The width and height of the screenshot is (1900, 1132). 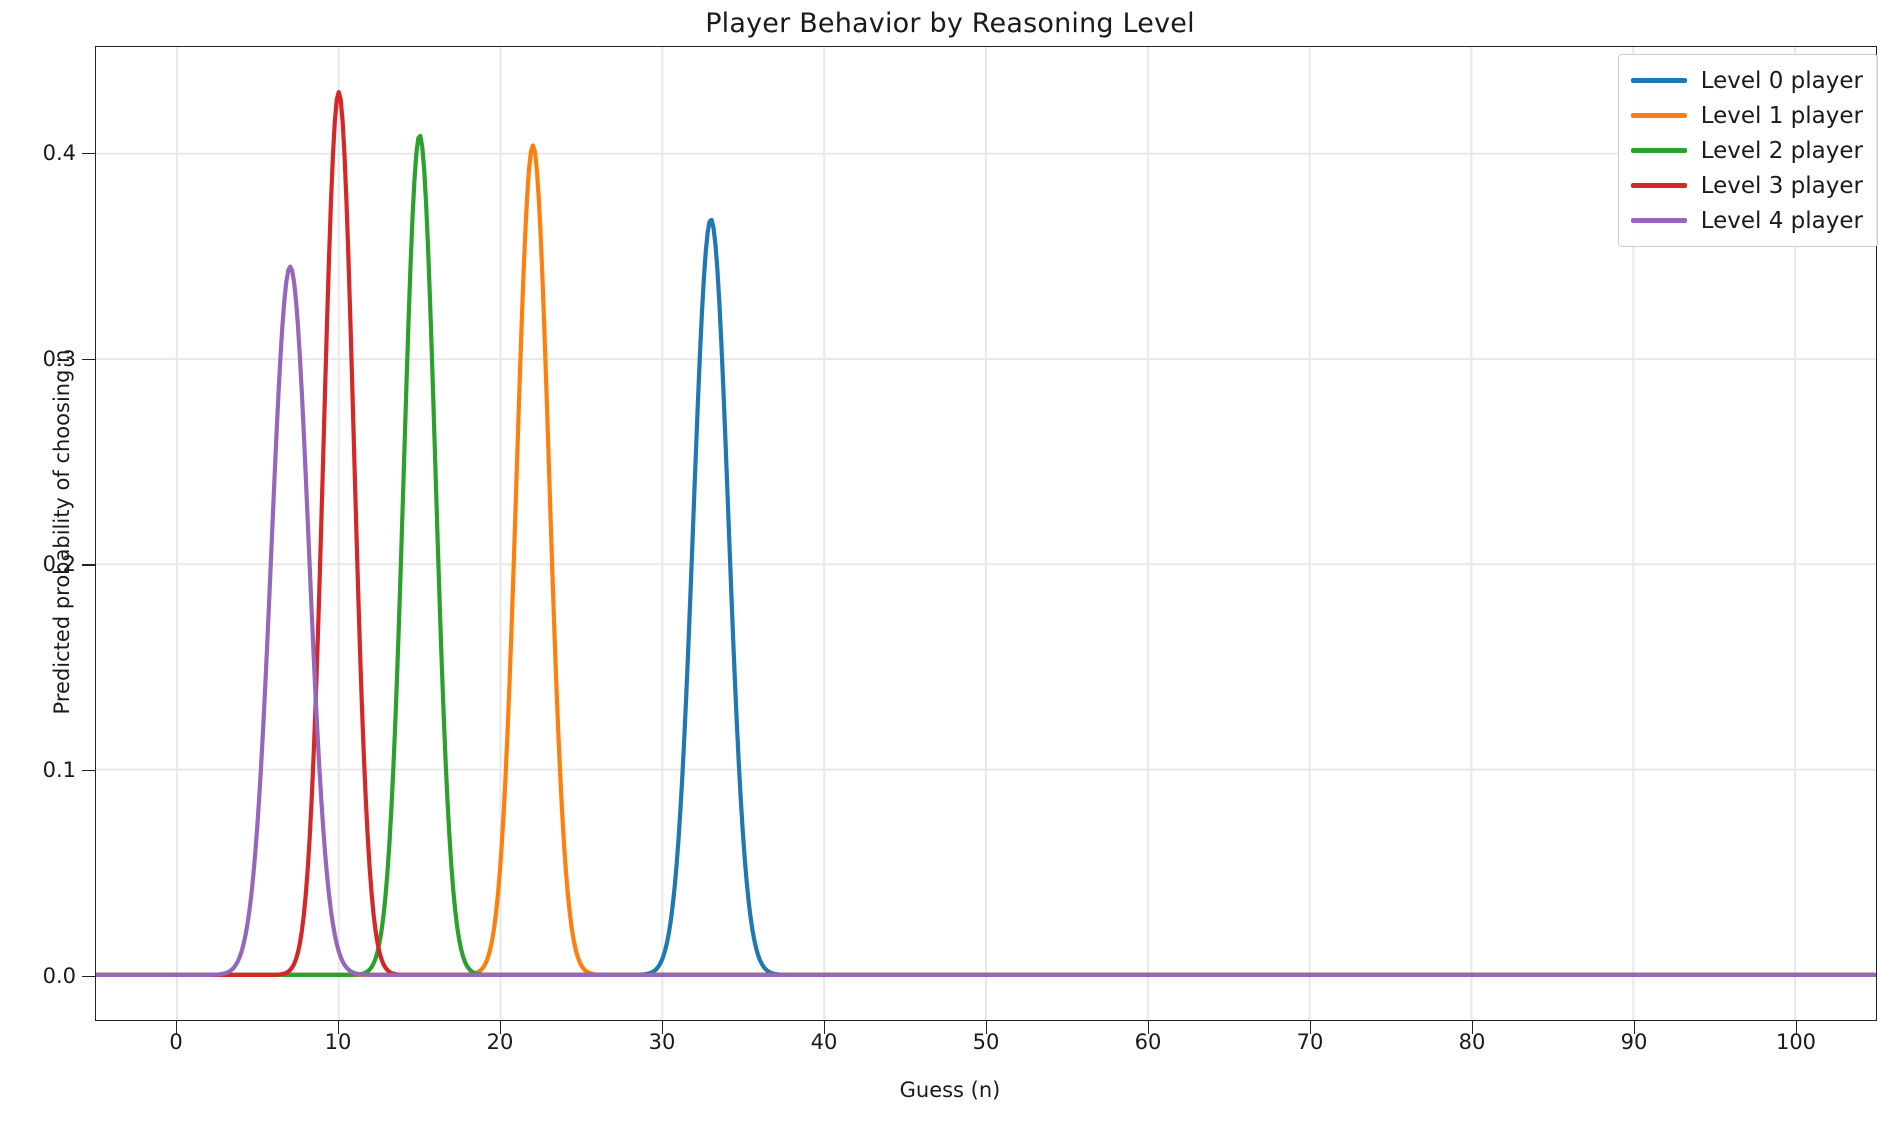 I want to click on x-tick-label: 20, so click(x=500, y=1042).